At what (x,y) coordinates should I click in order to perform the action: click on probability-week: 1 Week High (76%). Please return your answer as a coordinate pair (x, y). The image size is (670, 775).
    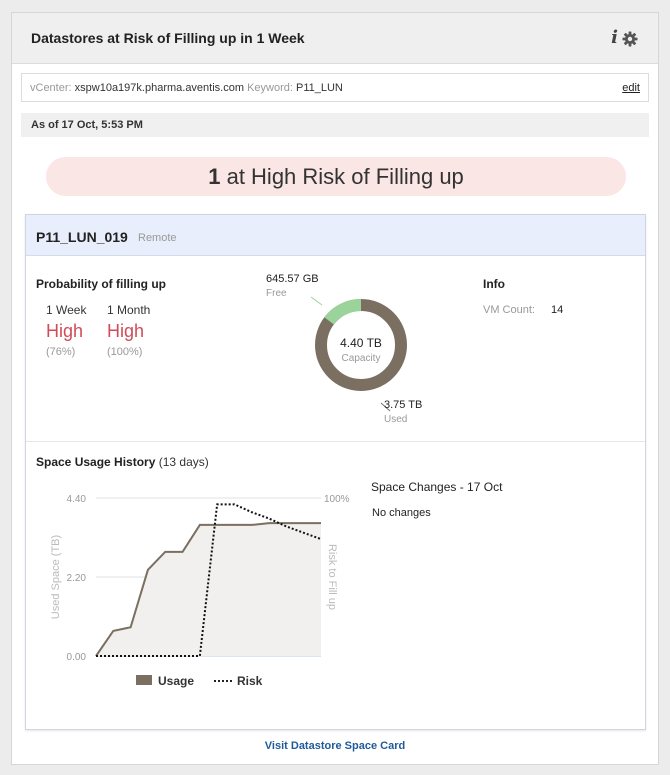
    Looking at the image, I should click on (66, 330).